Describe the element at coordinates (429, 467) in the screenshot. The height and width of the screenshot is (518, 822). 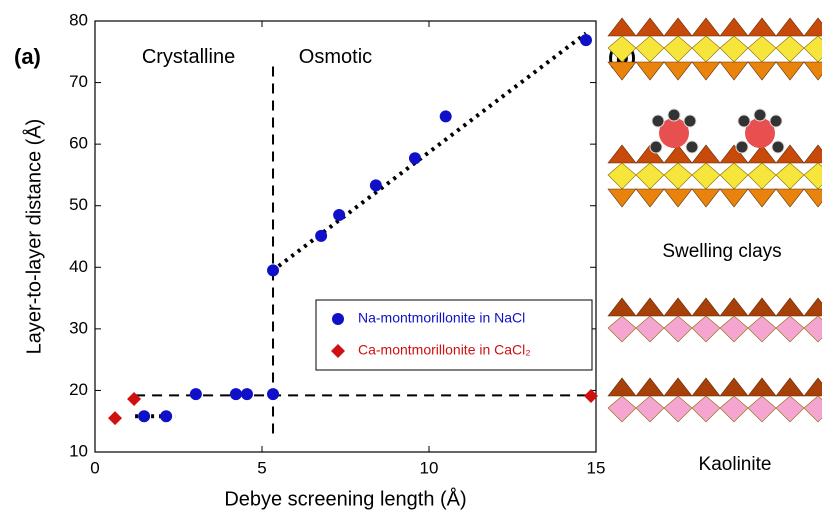
I see `x-tick-label: 10` at that location.